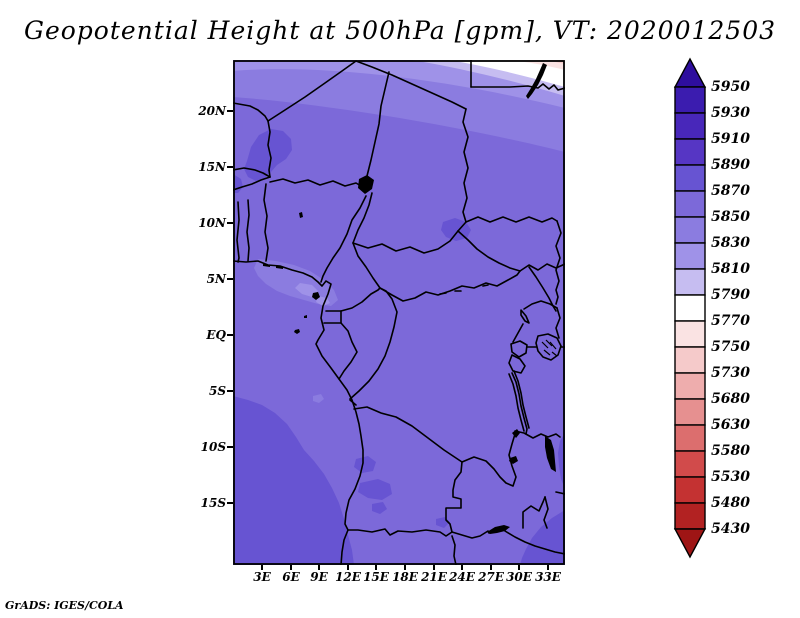 The image size is (800, 618). Describe the element at coordinates (212, 223) in the screenshot. I see `lat-label-10N: 10N` at that location.